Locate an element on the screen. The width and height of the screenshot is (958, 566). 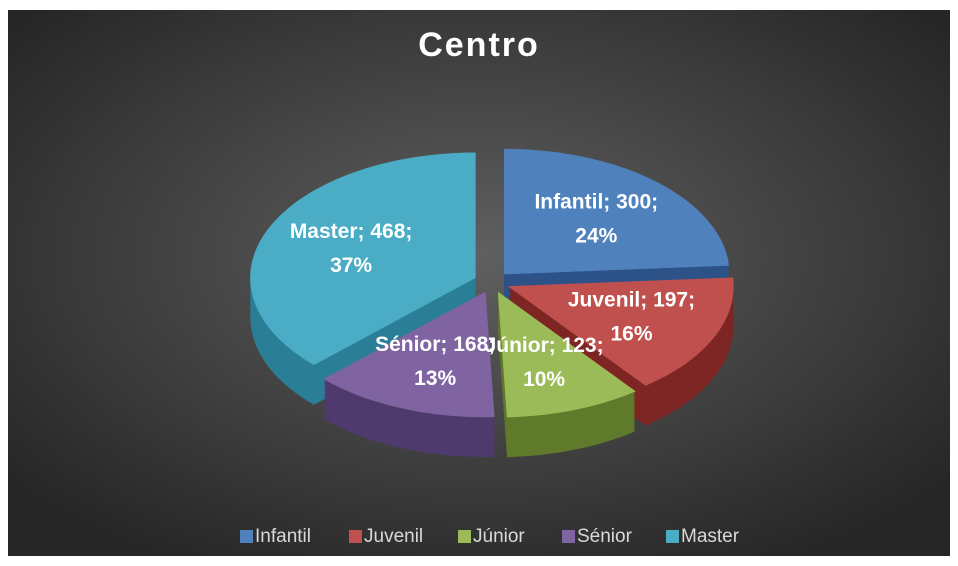
data-label: Juvenil; 197; is located at coordinates (631, 300).